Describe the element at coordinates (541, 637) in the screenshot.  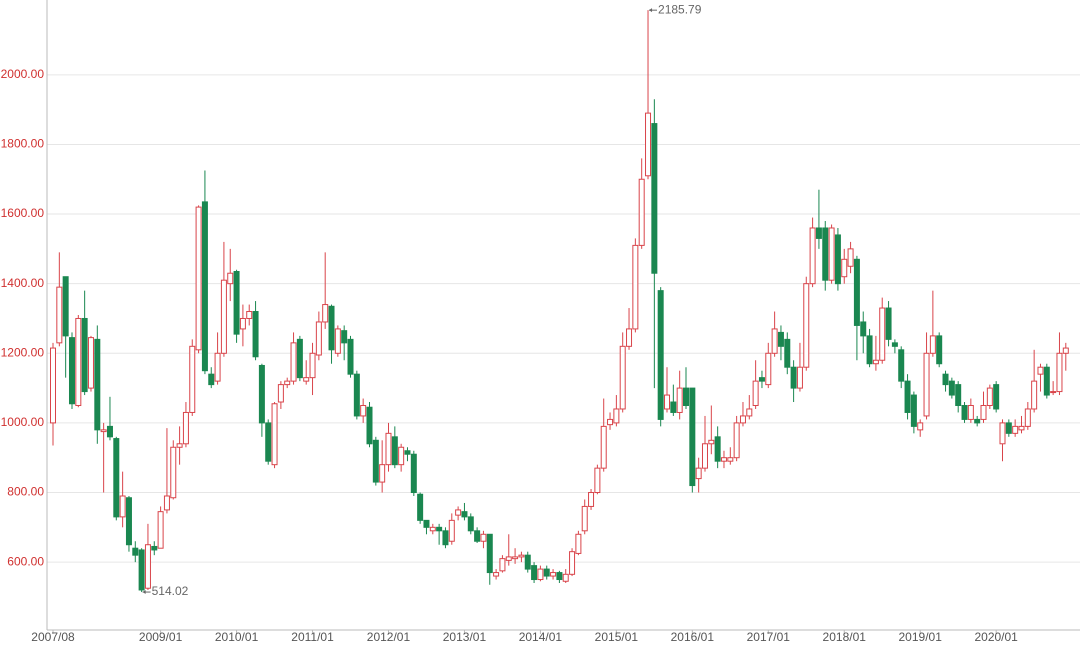
I see `x-tick-label: 2014/01` at that location.